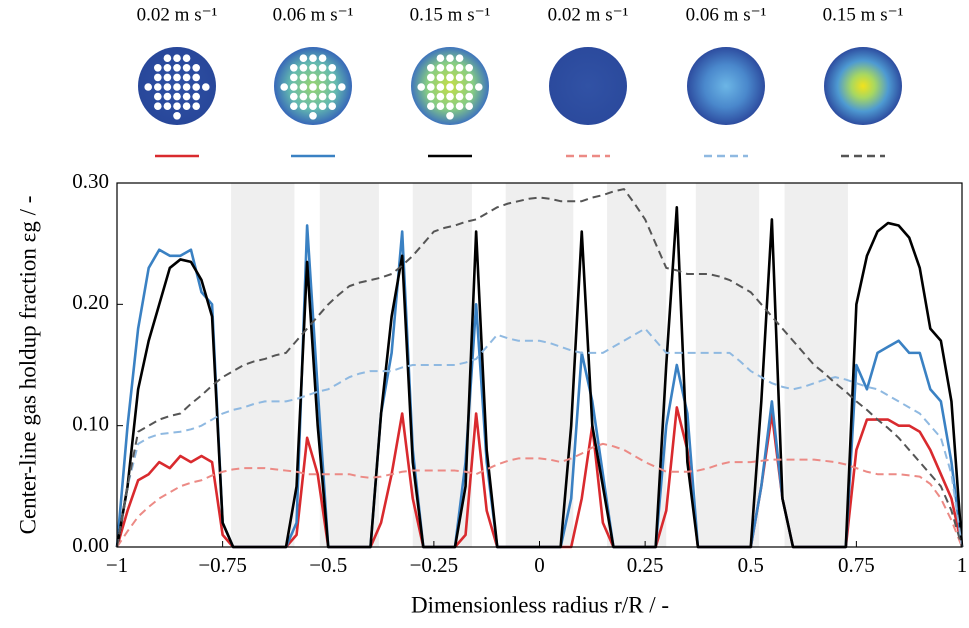 The image size is (969, 628). What do you see at coordinates (328, 565) in the screenshot?
I see `x-tick-label: −0.5` at bounding box center [328, 565].